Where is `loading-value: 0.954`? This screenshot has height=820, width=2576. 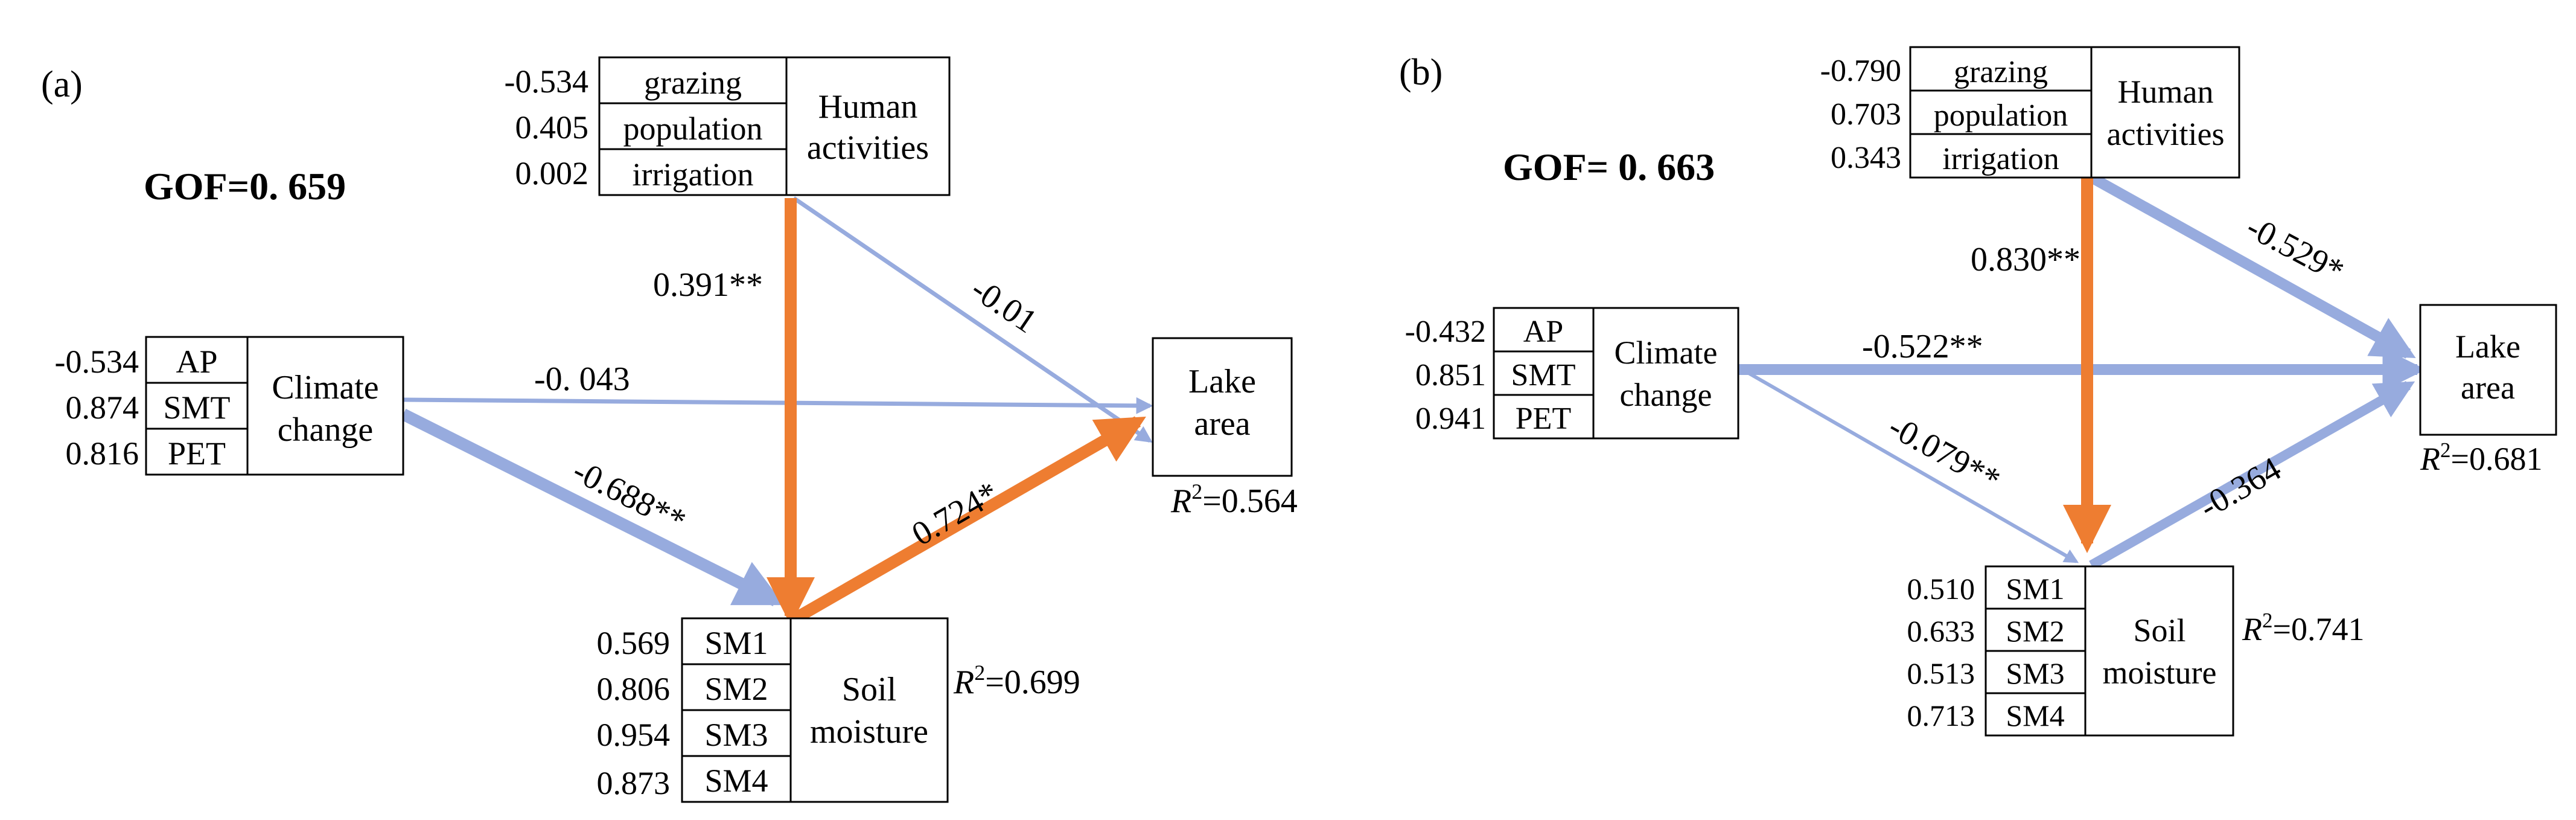
loading-value: 0.954 is located at coordinates (634, 735).